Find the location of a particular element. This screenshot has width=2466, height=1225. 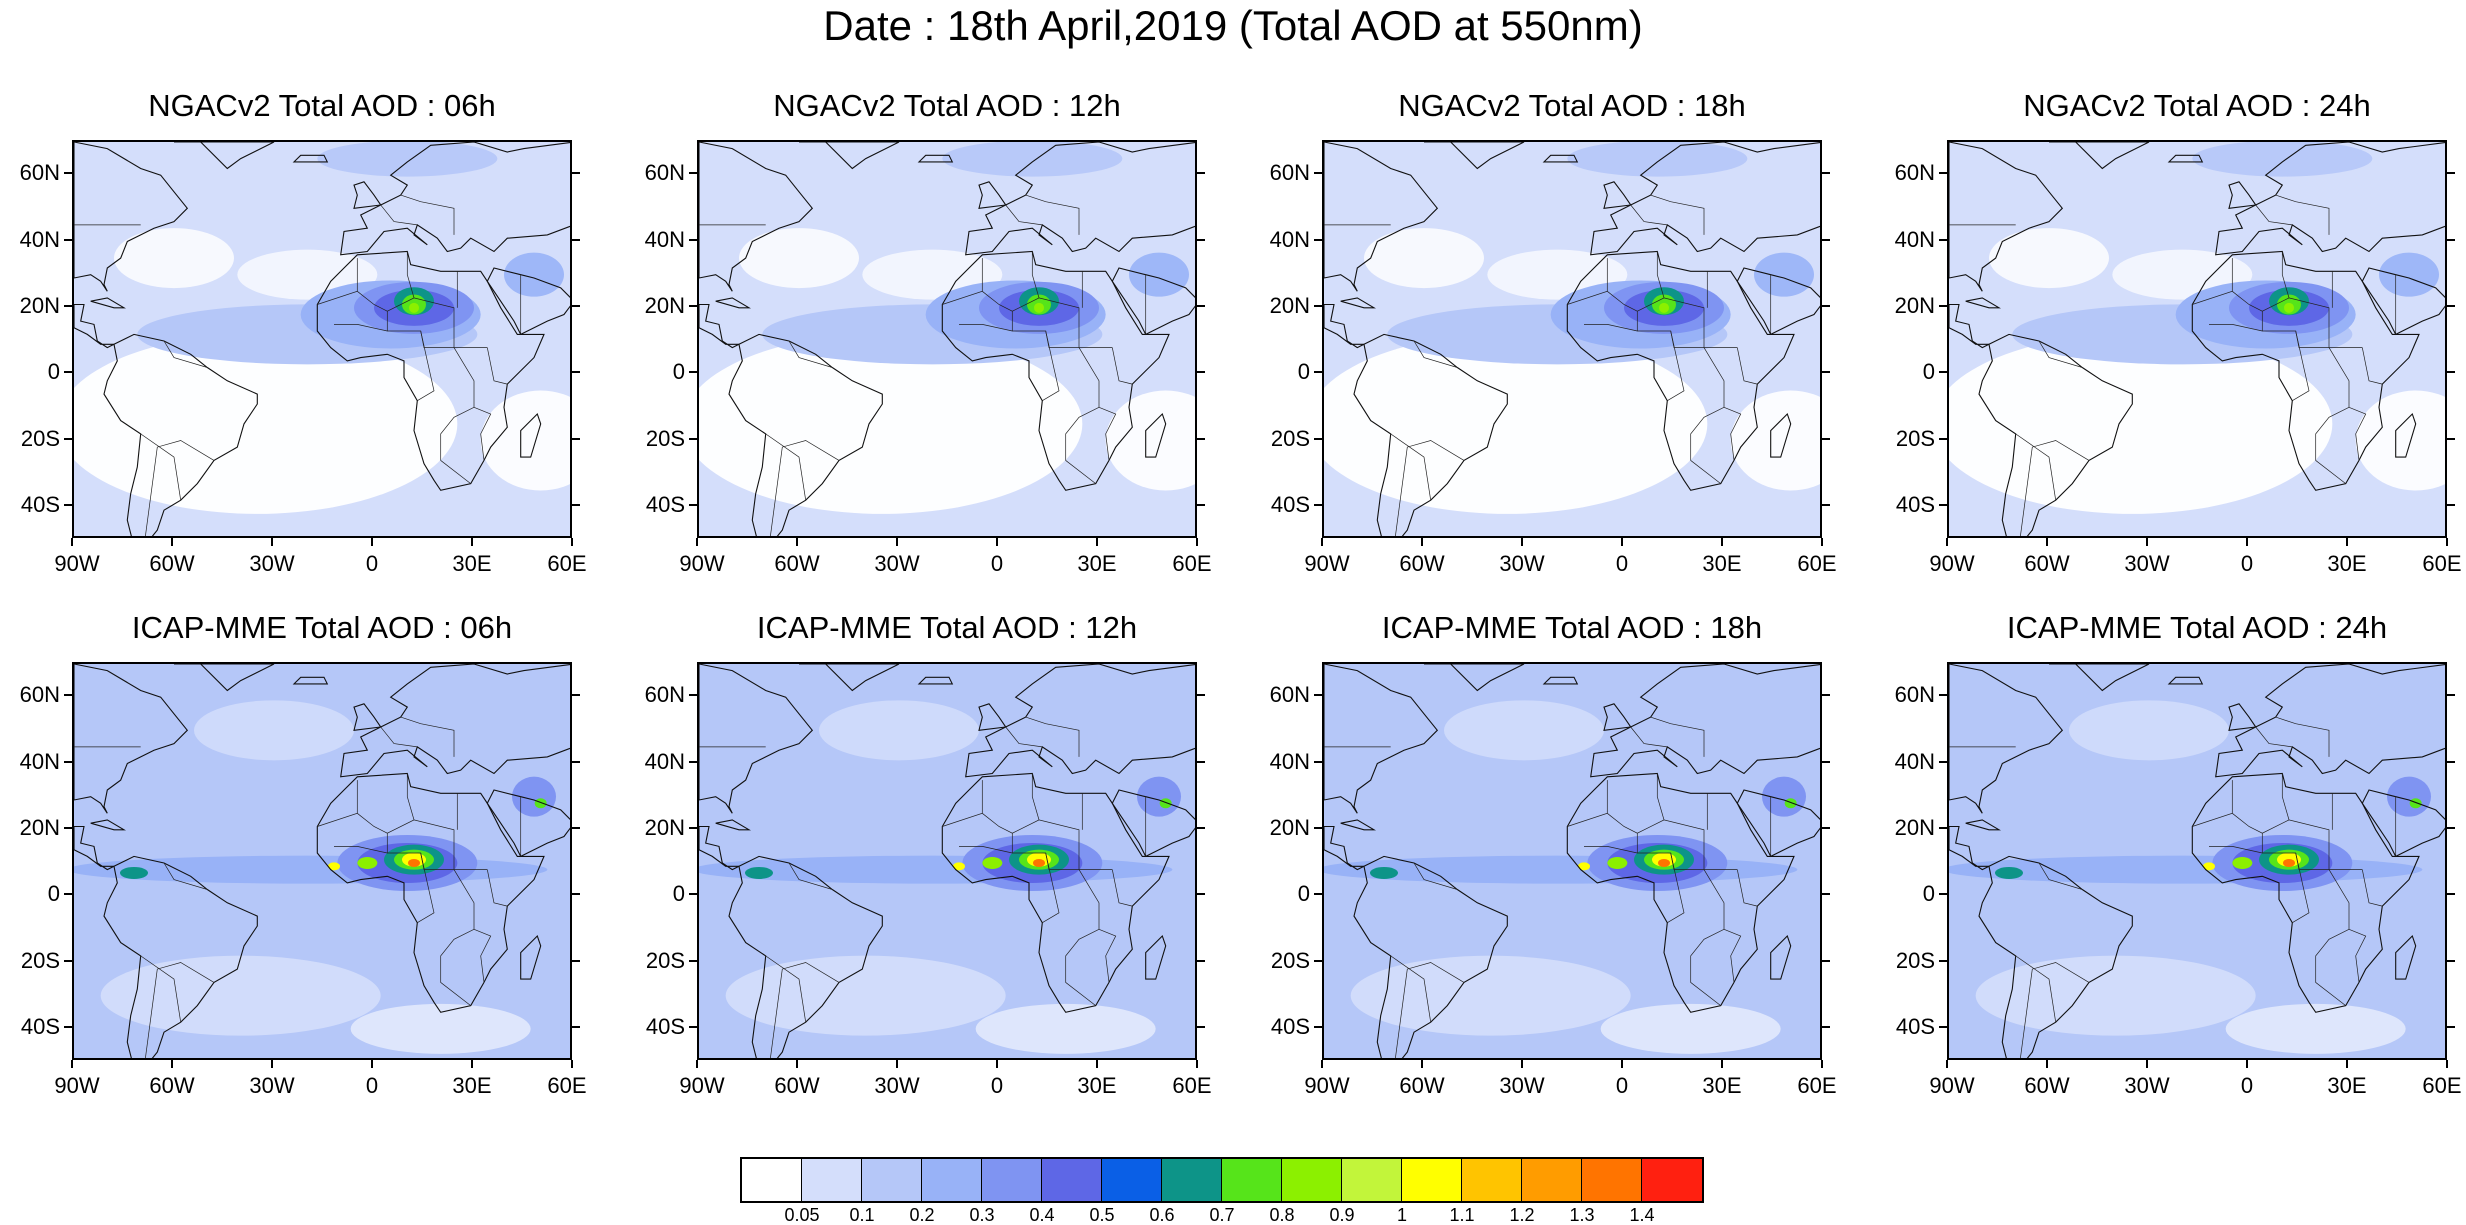

plume-east-core is located at coordinates (2415, 803).